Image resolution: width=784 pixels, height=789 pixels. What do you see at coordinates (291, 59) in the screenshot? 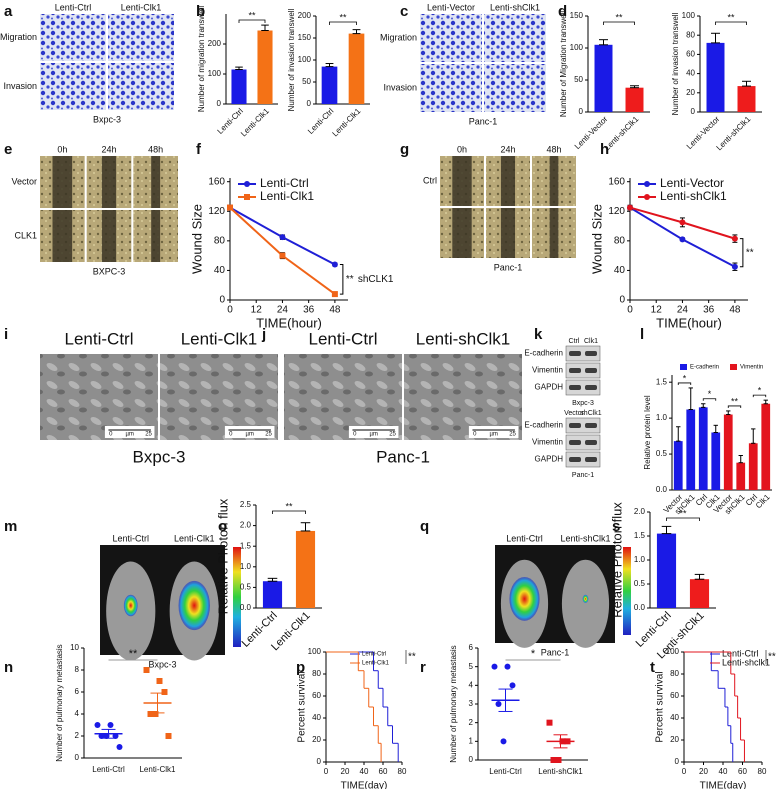
I see `y-axis-label: Number of invasion transwell` at bounding box center [291, 59].